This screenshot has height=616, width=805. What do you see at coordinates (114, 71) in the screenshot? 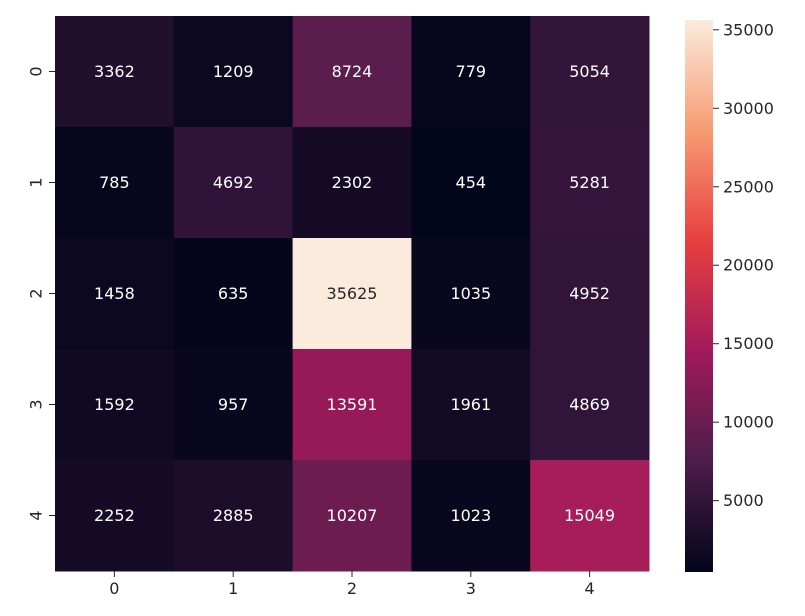
I see `cell-value-label: 3362` at bounding box center [114, 71].